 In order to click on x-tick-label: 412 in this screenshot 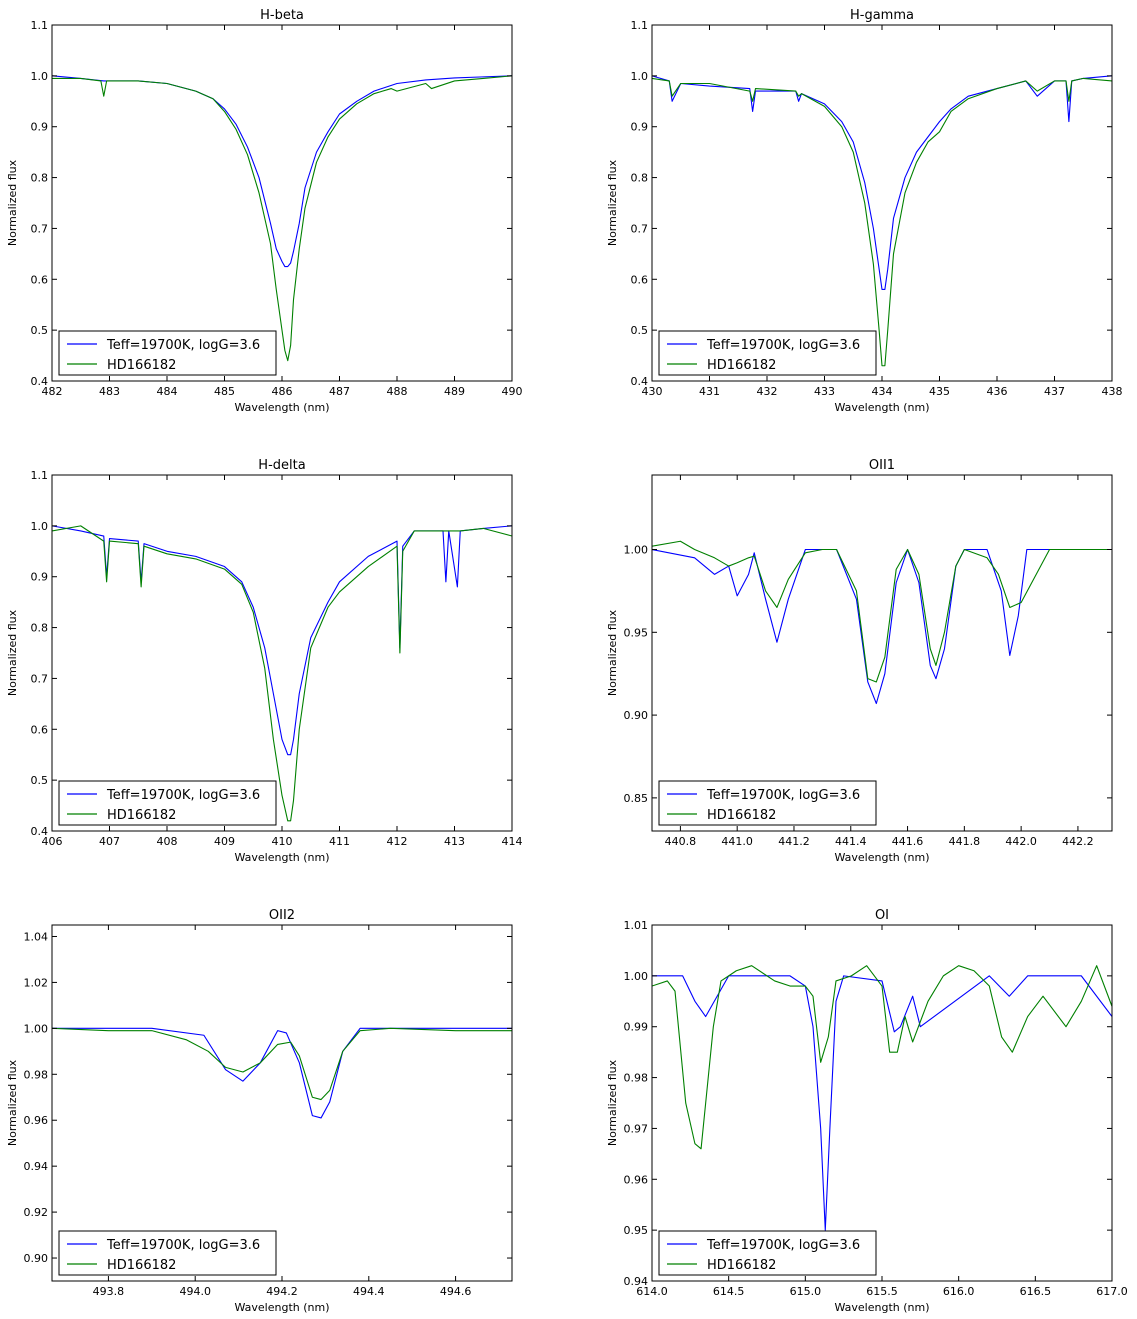, I will do `click(397, 841)`.